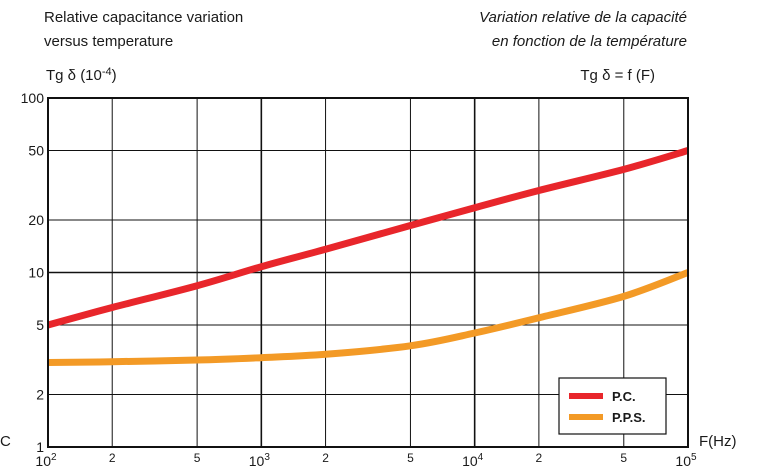 This screenshot has height=474, width=758. I want to click on y-axis-label-exp: -4, so click(107, 72).